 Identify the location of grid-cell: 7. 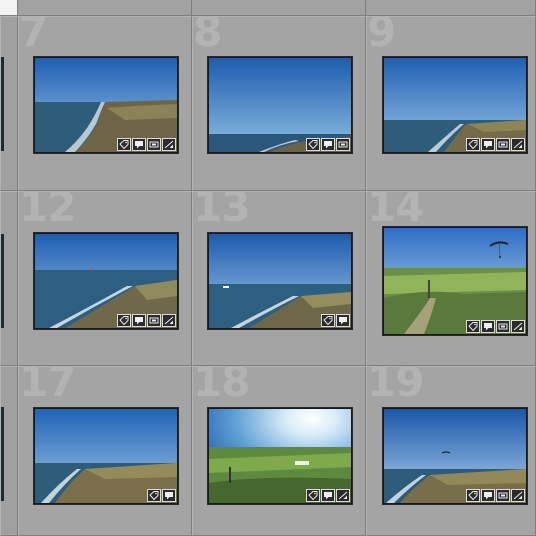
(105, 103).